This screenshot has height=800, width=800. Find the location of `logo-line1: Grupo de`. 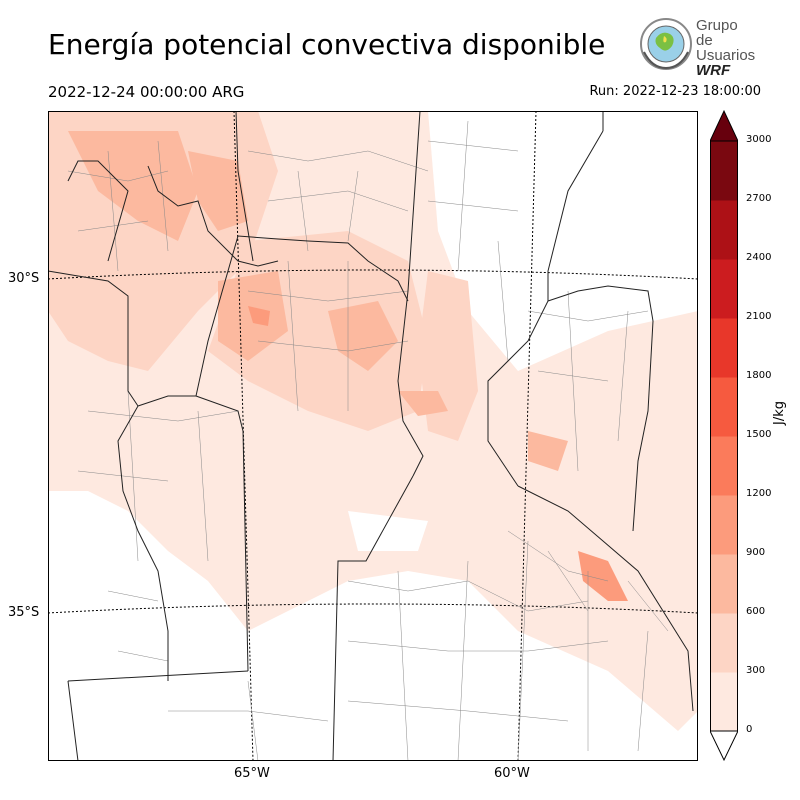

logo-line1: Grupo de is located at coordinates (717, 33).